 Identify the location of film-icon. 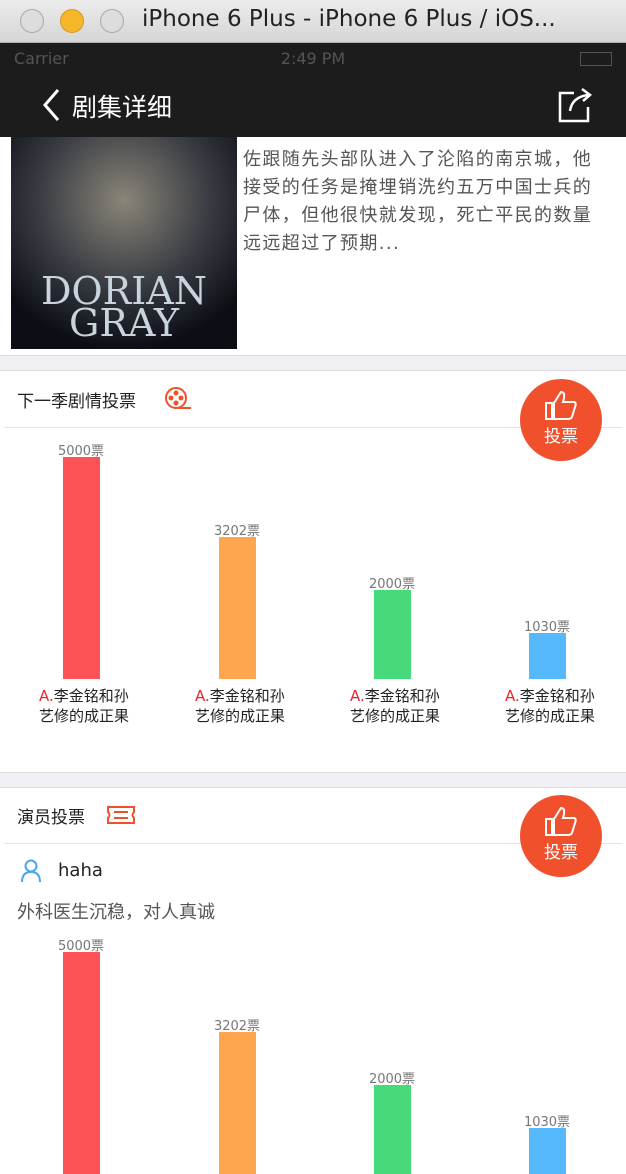
(178, 398).